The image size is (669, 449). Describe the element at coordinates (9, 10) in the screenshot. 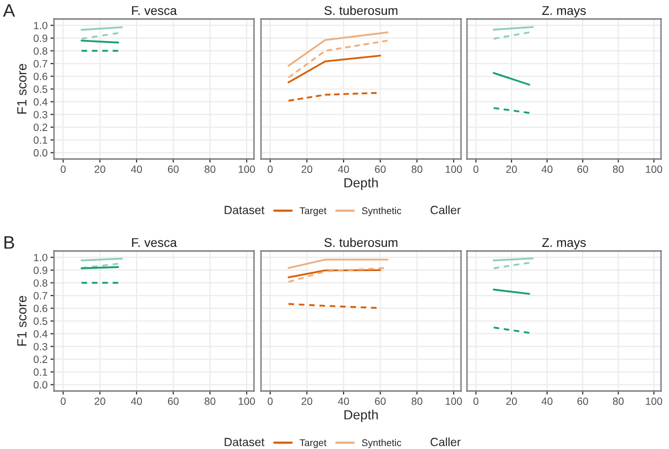

I see `text: A` at that location.